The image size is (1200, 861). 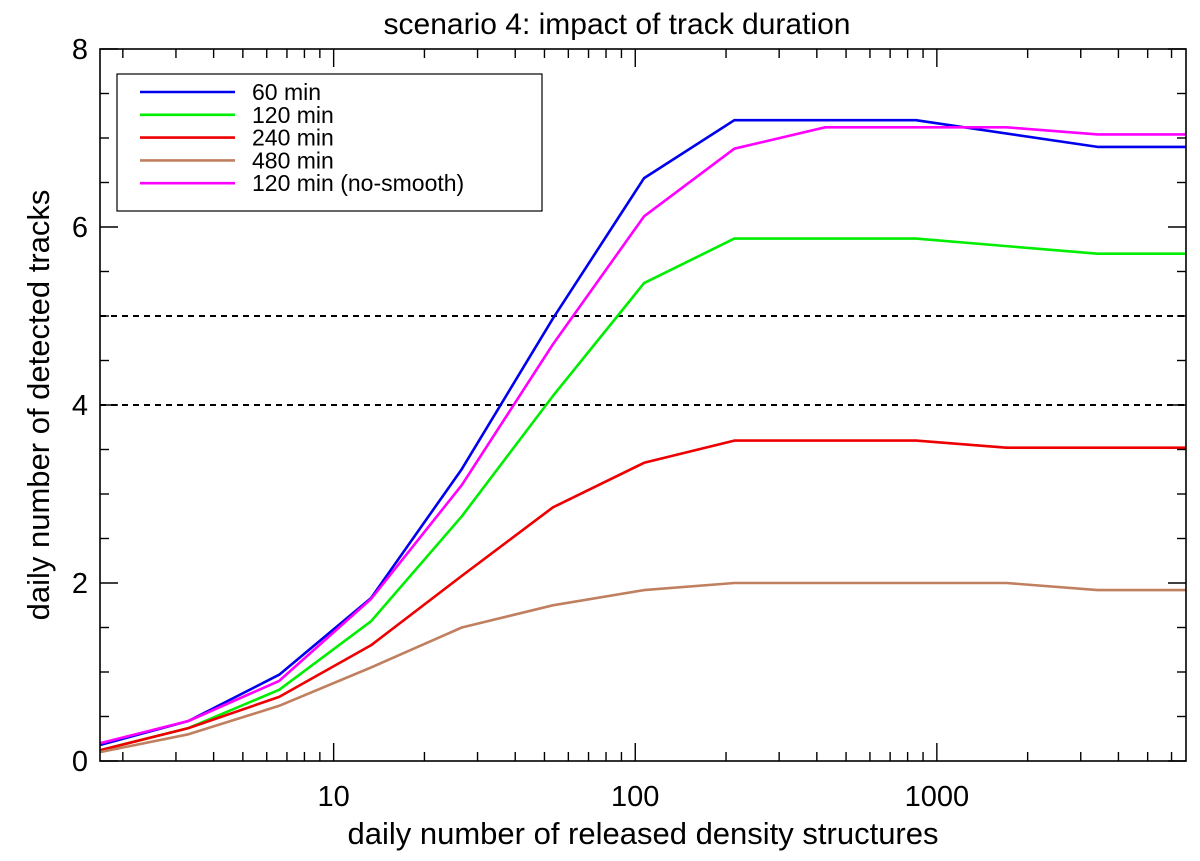 I want to click on y-tick-label: 2, so click(x=80, y=584).